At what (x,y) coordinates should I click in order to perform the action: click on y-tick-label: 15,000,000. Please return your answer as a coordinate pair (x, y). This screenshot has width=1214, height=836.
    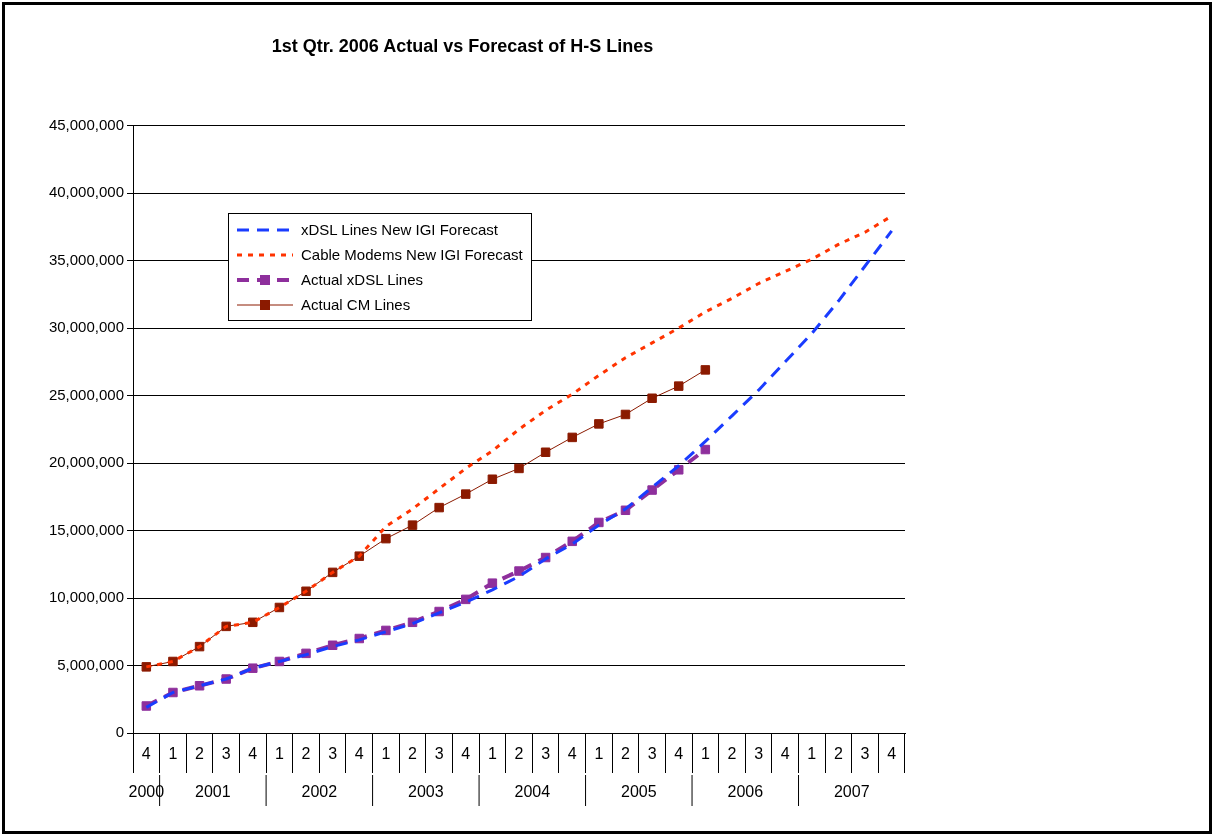
    Looking at the image, I should click on (86, 529).